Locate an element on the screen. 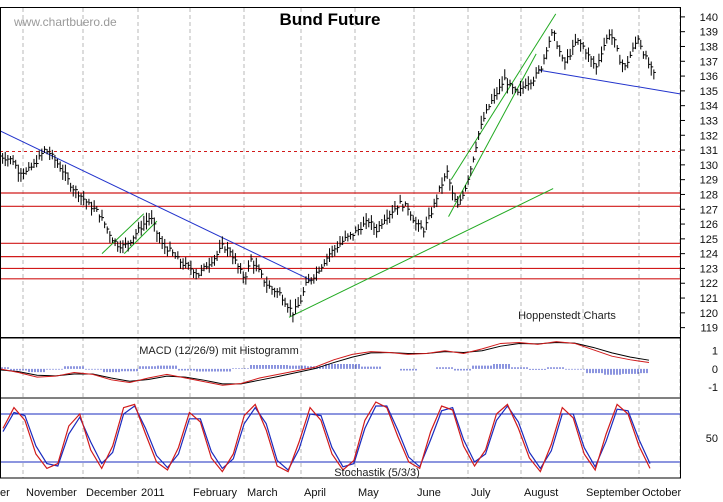  month-label: August is located at coordinates (541, 493).